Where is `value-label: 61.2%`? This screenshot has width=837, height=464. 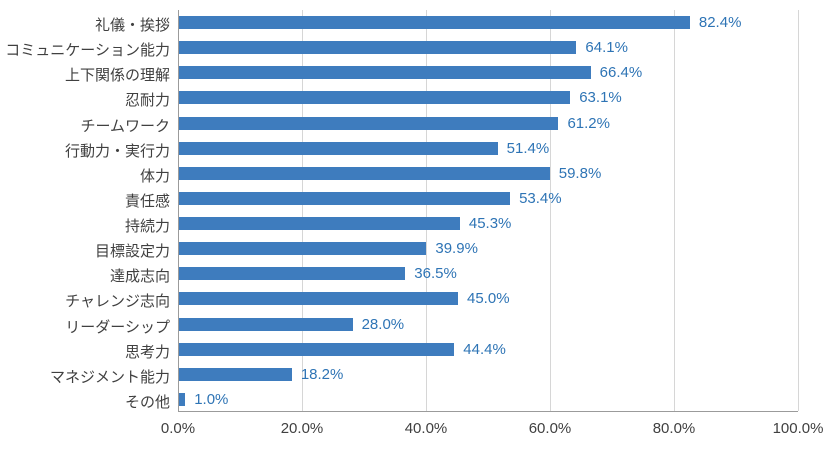 value-label: 61.2% is located at coordinates (588, 123).